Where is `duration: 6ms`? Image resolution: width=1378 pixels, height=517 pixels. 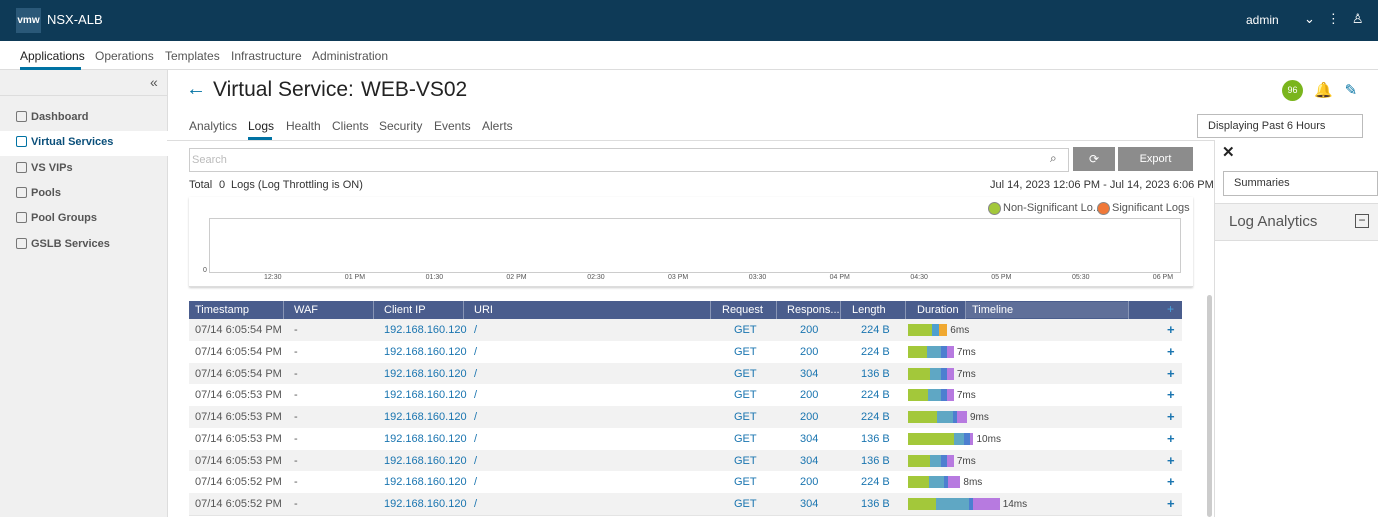
duration: 6ms is located at coordinates (960, 330).